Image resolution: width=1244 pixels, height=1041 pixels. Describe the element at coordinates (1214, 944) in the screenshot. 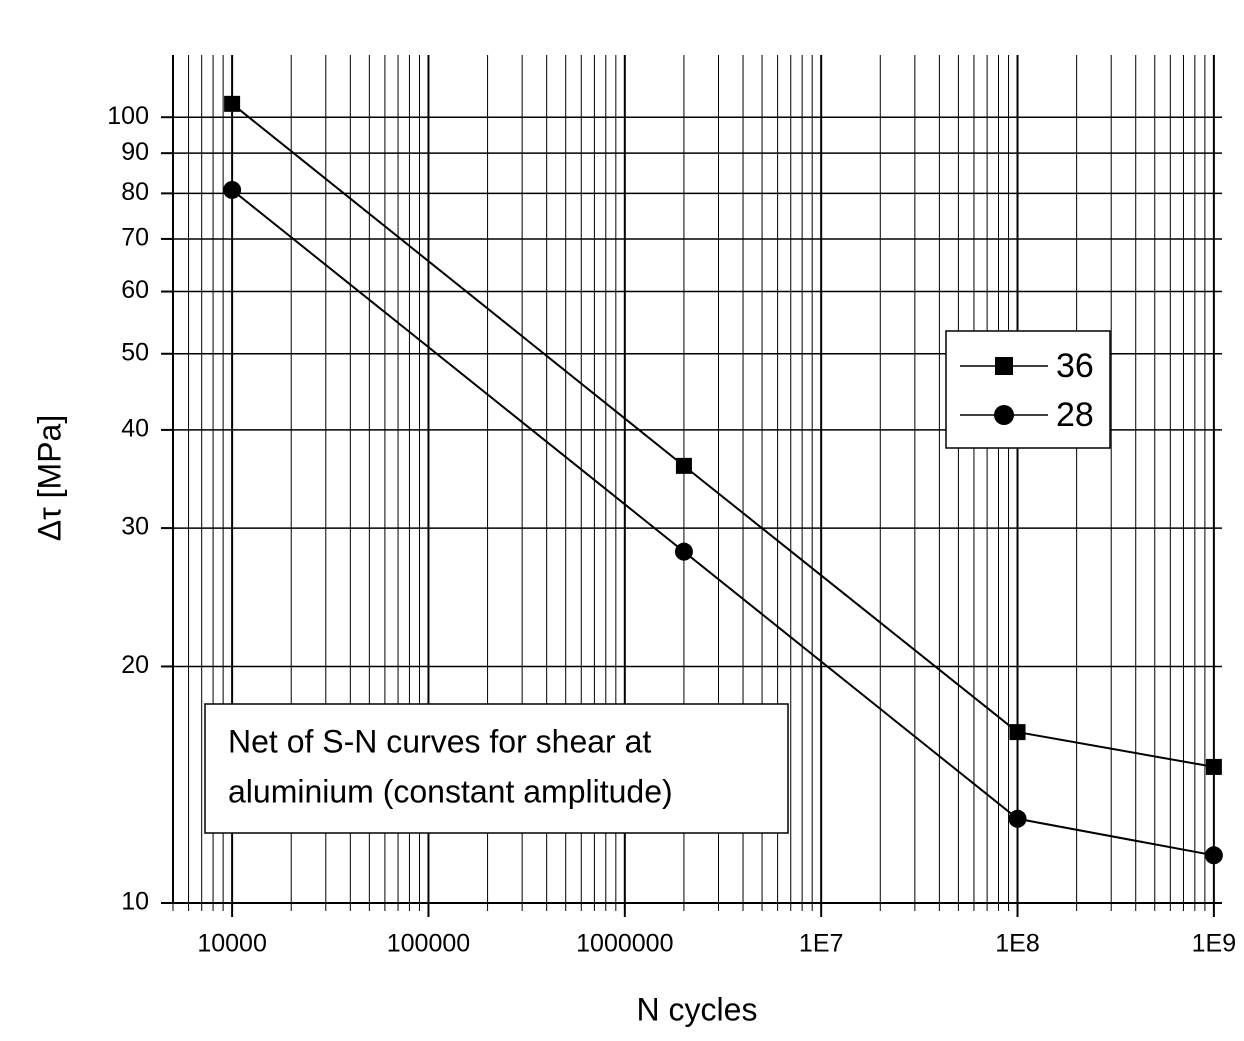

I see `x-tick-label: 1E9` at that location.